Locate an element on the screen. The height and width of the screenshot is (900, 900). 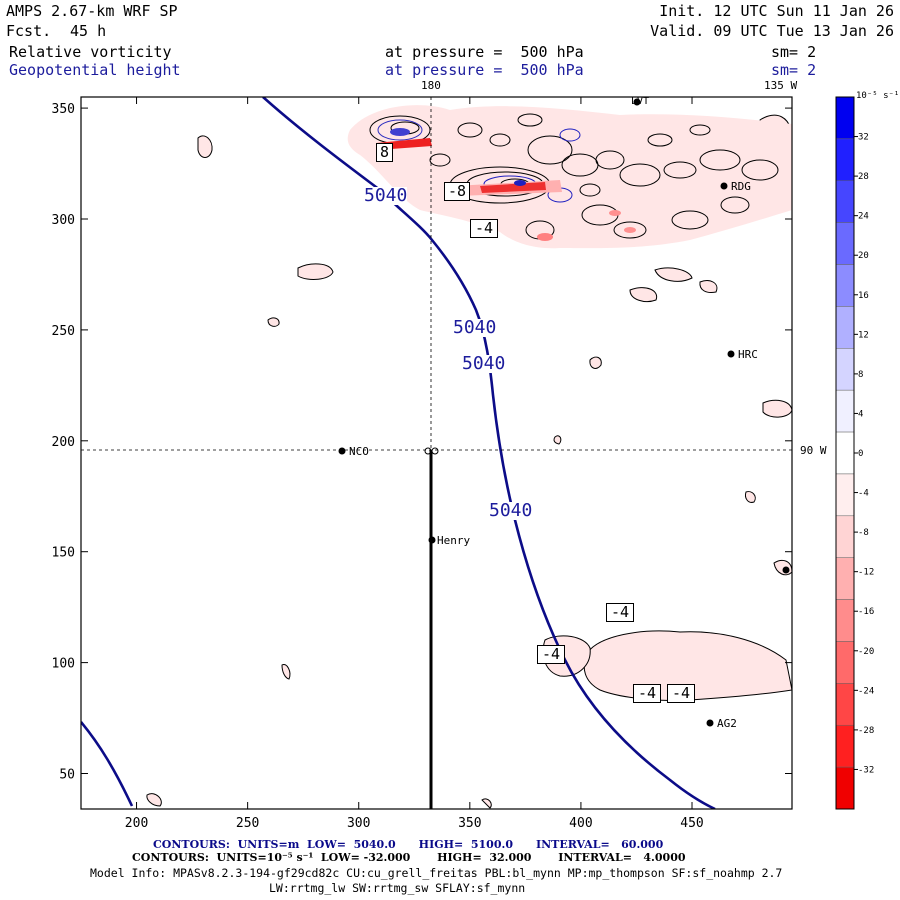
colorbar-tick-label: 16 is located at coordinates (863, 296).